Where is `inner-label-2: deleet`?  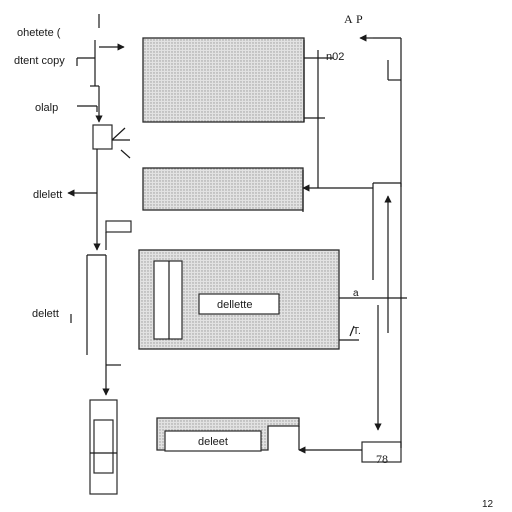
inner-label-2: deleet is located at coordinates (213, 442).